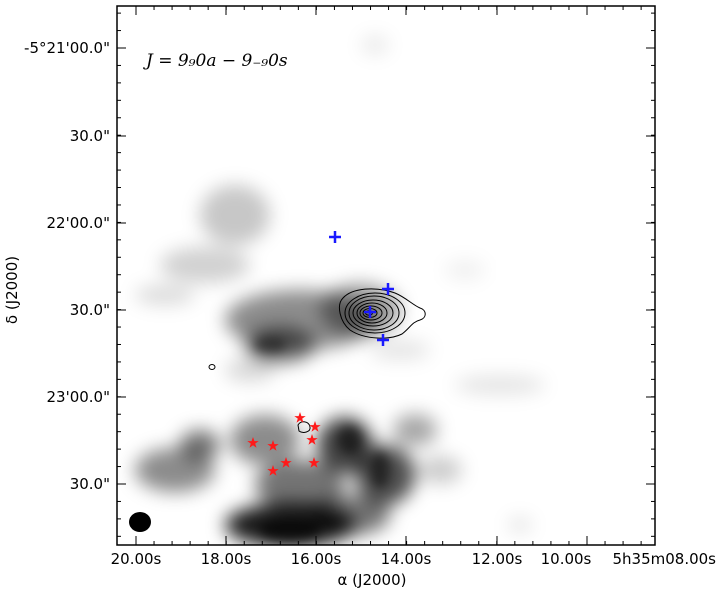 This screenshot has height=599, width=721. What do you see at coordinates (78, 397) in the screenshot?
I see `y-tick-label: 23'00.0"` at bounding box center [78, 397].